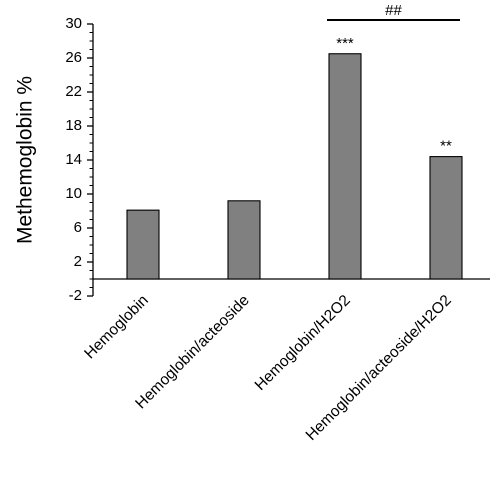  What do you see at coordinates (78, 261) in the screenshot?
I see `y-tick-label: 2` at bounding box center [78, 261].